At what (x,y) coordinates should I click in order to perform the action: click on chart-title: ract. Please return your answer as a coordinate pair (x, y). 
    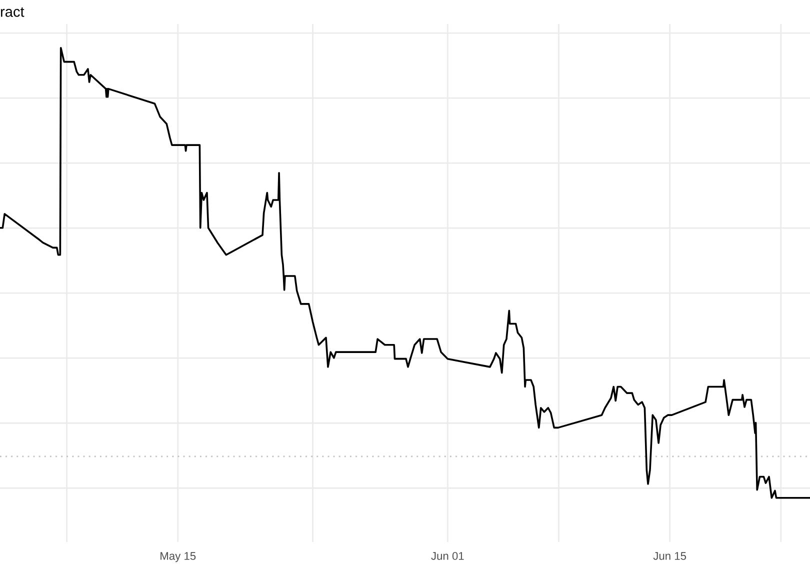
    Looking at the image, I should click on (12, 12).